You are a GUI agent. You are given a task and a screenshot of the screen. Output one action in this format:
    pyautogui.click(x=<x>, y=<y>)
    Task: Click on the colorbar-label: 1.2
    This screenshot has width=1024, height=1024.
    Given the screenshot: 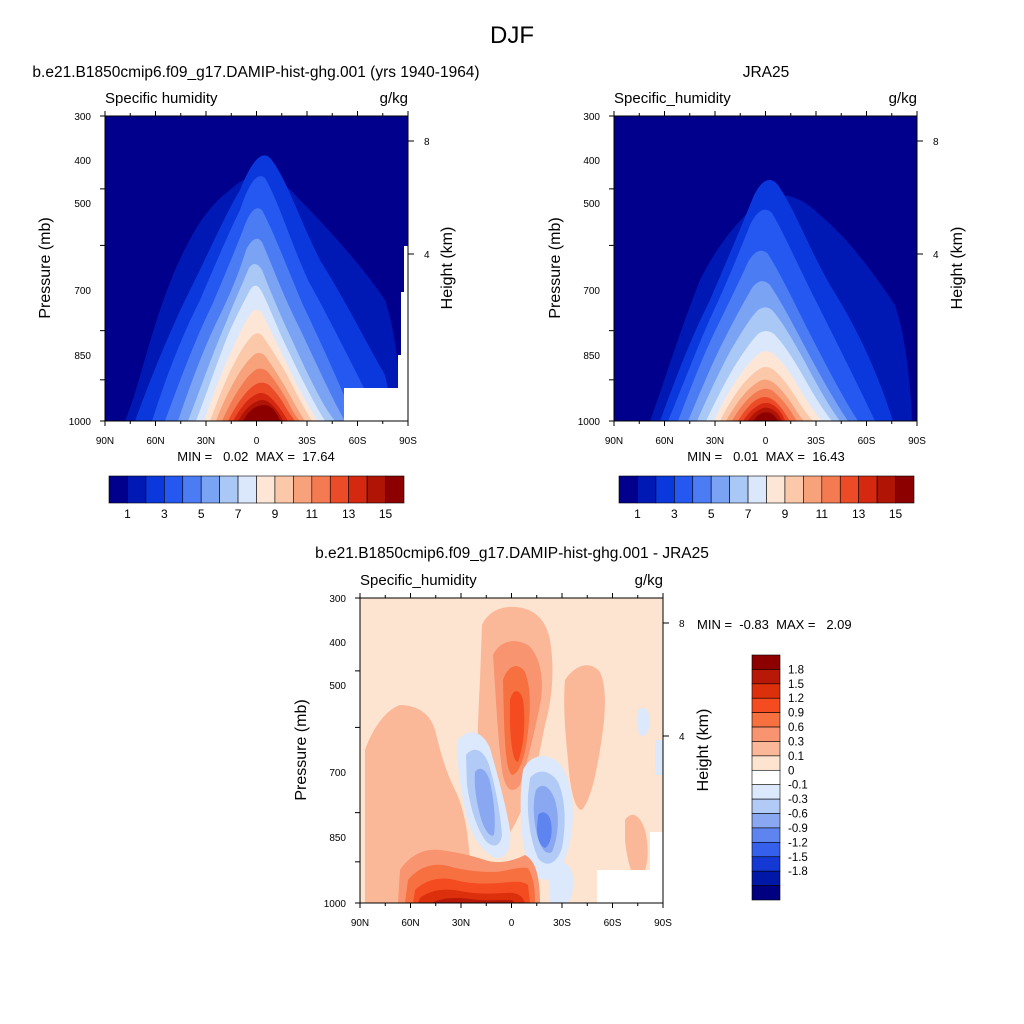 What is the action you would take?
    pyautogui.click(x=796, y=699)
    